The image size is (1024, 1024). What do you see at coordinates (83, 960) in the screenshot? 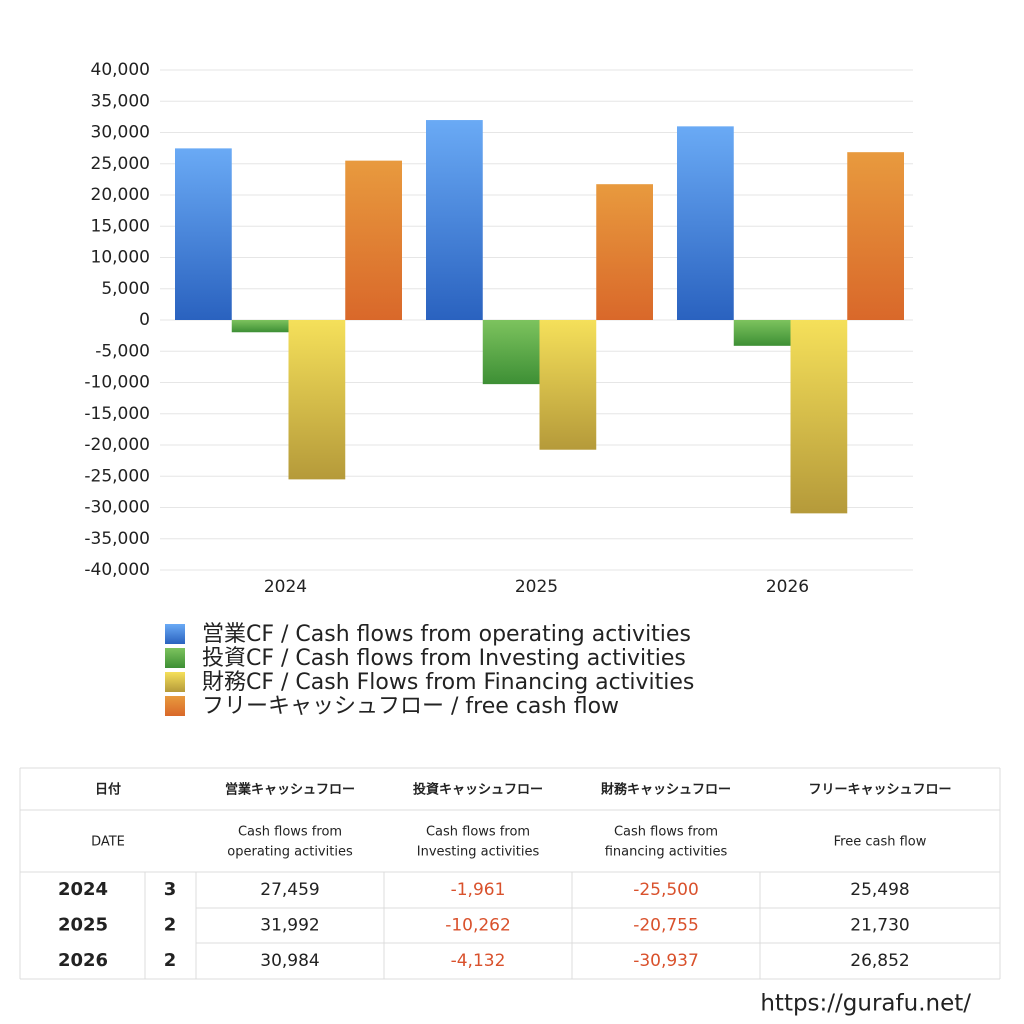
I see `row-year: 2026` at bounding box center [83, 960].